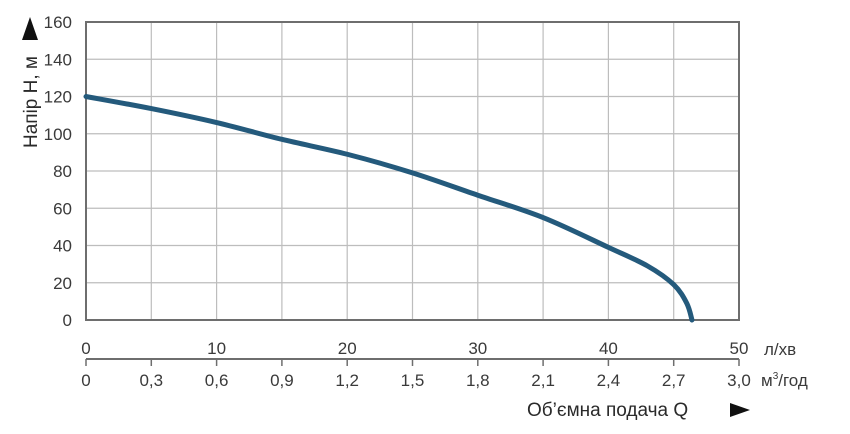 The image size is (850, 434). What do you see at coordinates (62, 208) in the screenshot?
I see `y-tick-label: 60` at bounding box center [62, 208].